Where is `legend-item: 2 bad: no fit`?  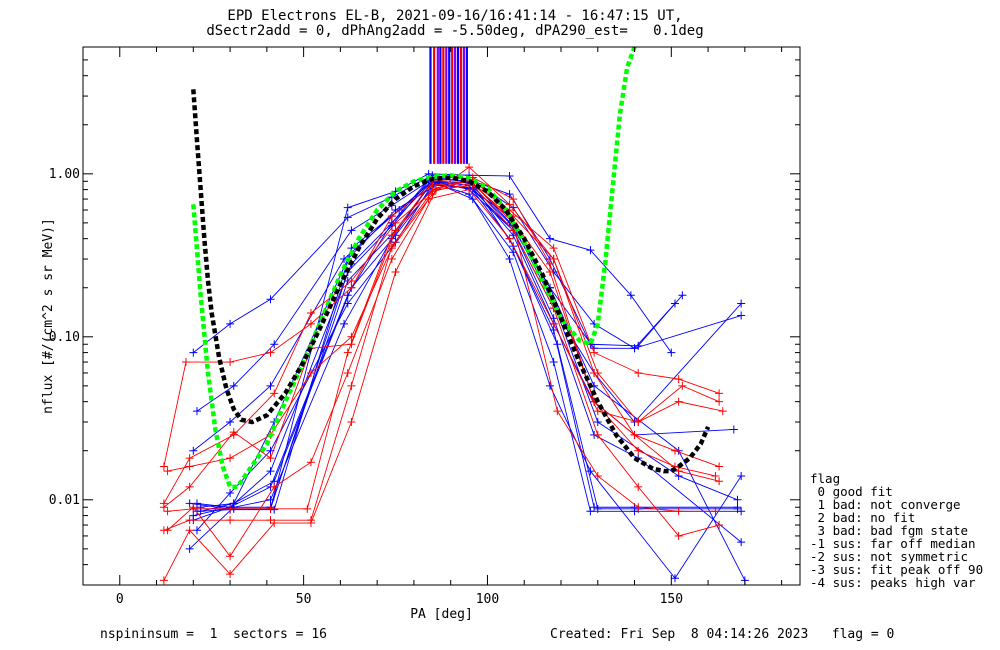
legend-item: 2 bad: no fit is located at coordinates (863, 517).